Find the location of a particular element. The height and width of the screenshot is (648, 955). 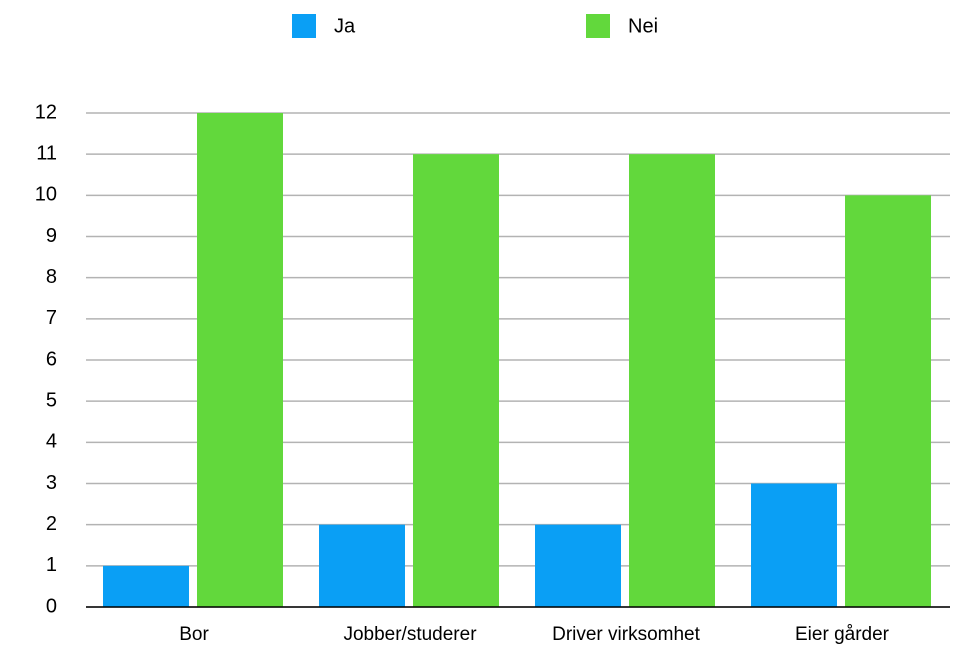

y-tick-label: 12 is located at coordinates (46, 112).